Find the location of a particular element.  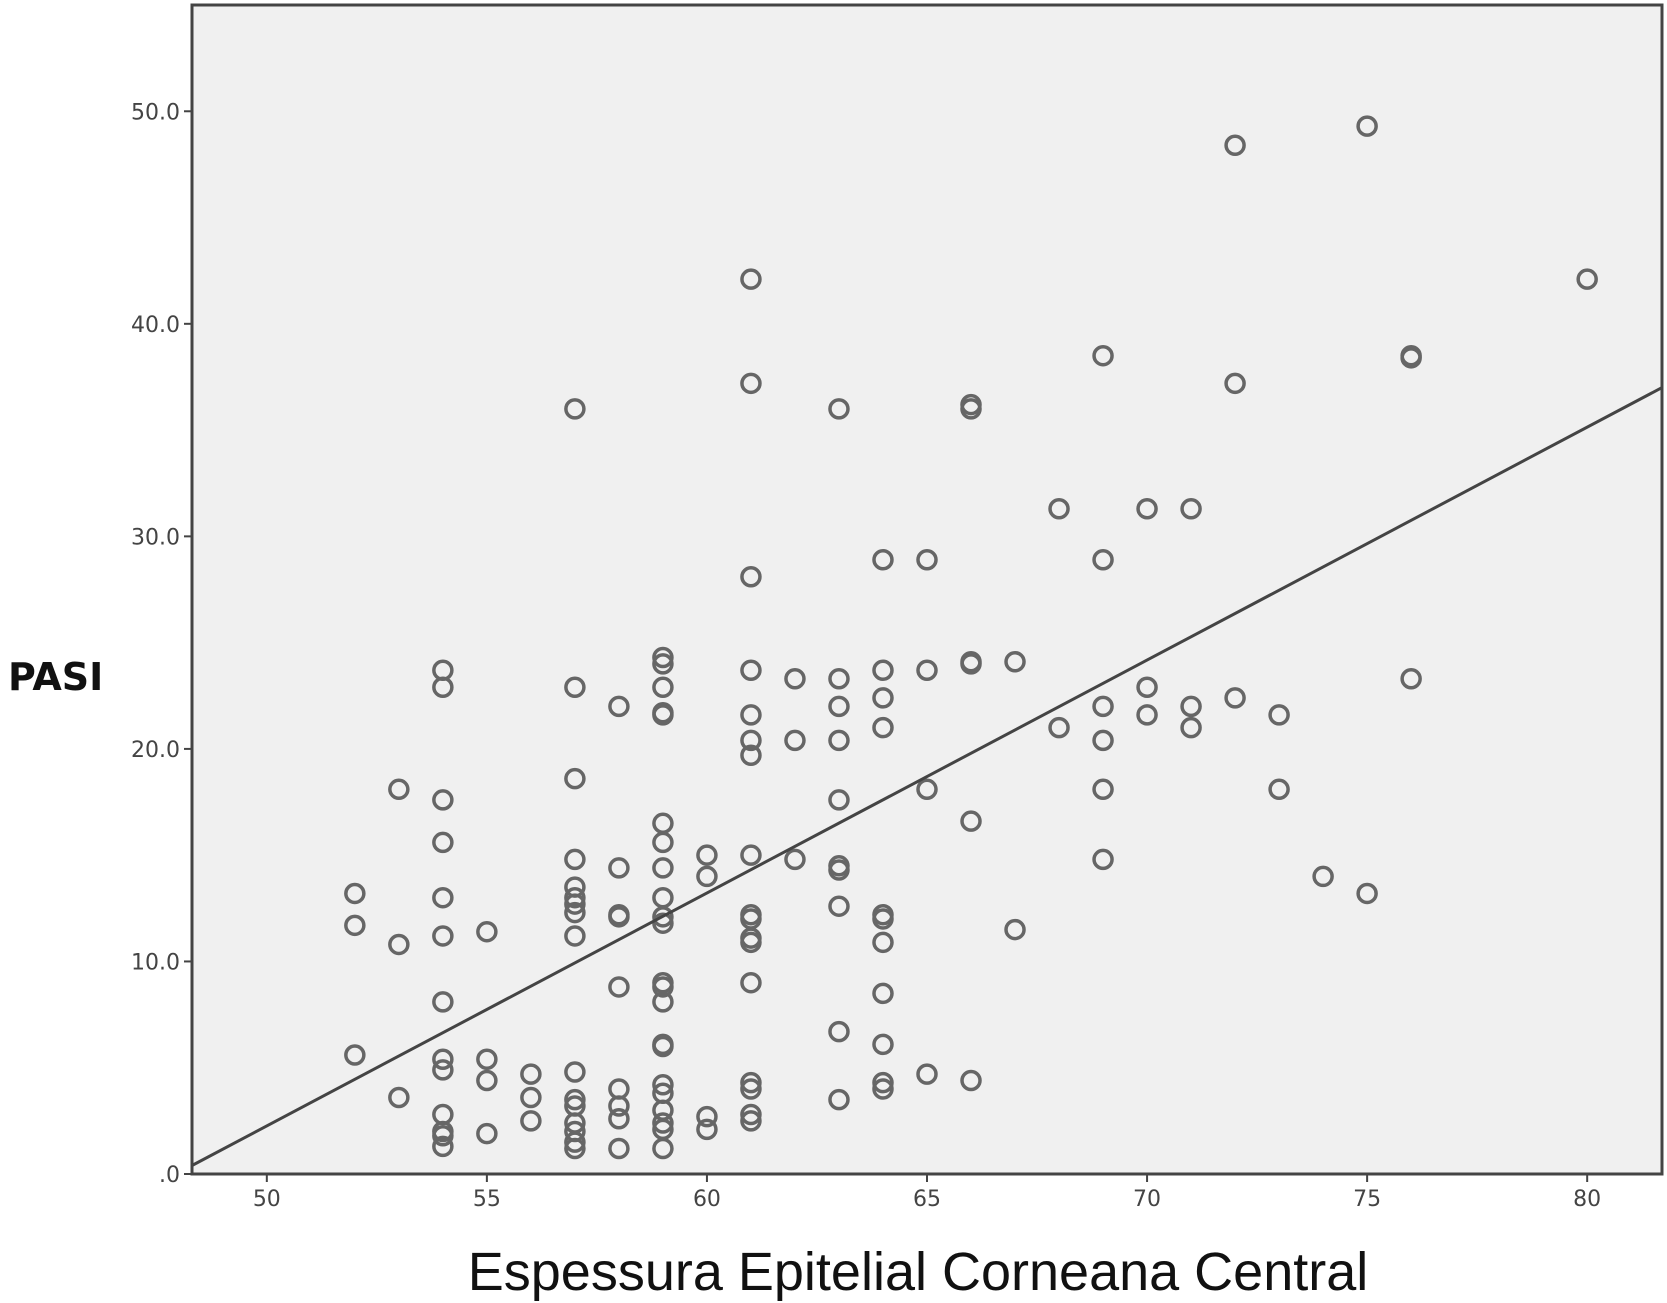

x-tick-label: 75 is located at coordinates (1367, 1199).